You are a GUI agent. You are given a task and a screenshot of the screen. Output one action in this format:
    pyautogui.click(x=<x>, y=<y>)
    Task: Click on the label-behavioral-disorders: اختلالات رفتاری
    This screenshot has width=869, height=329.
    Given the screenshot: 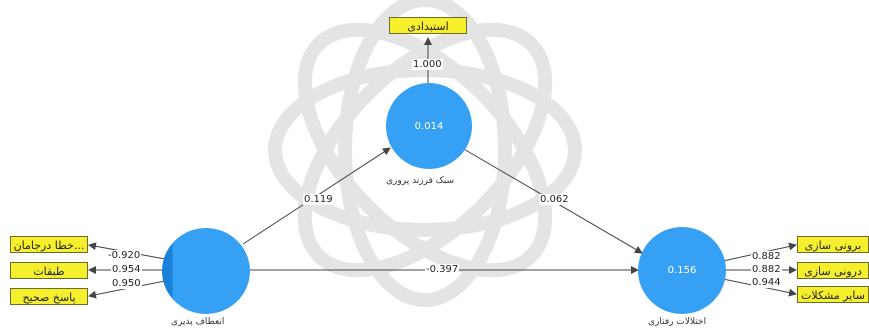 What is the action you would take?
    pyautogui.click(x=677, y=322)
    